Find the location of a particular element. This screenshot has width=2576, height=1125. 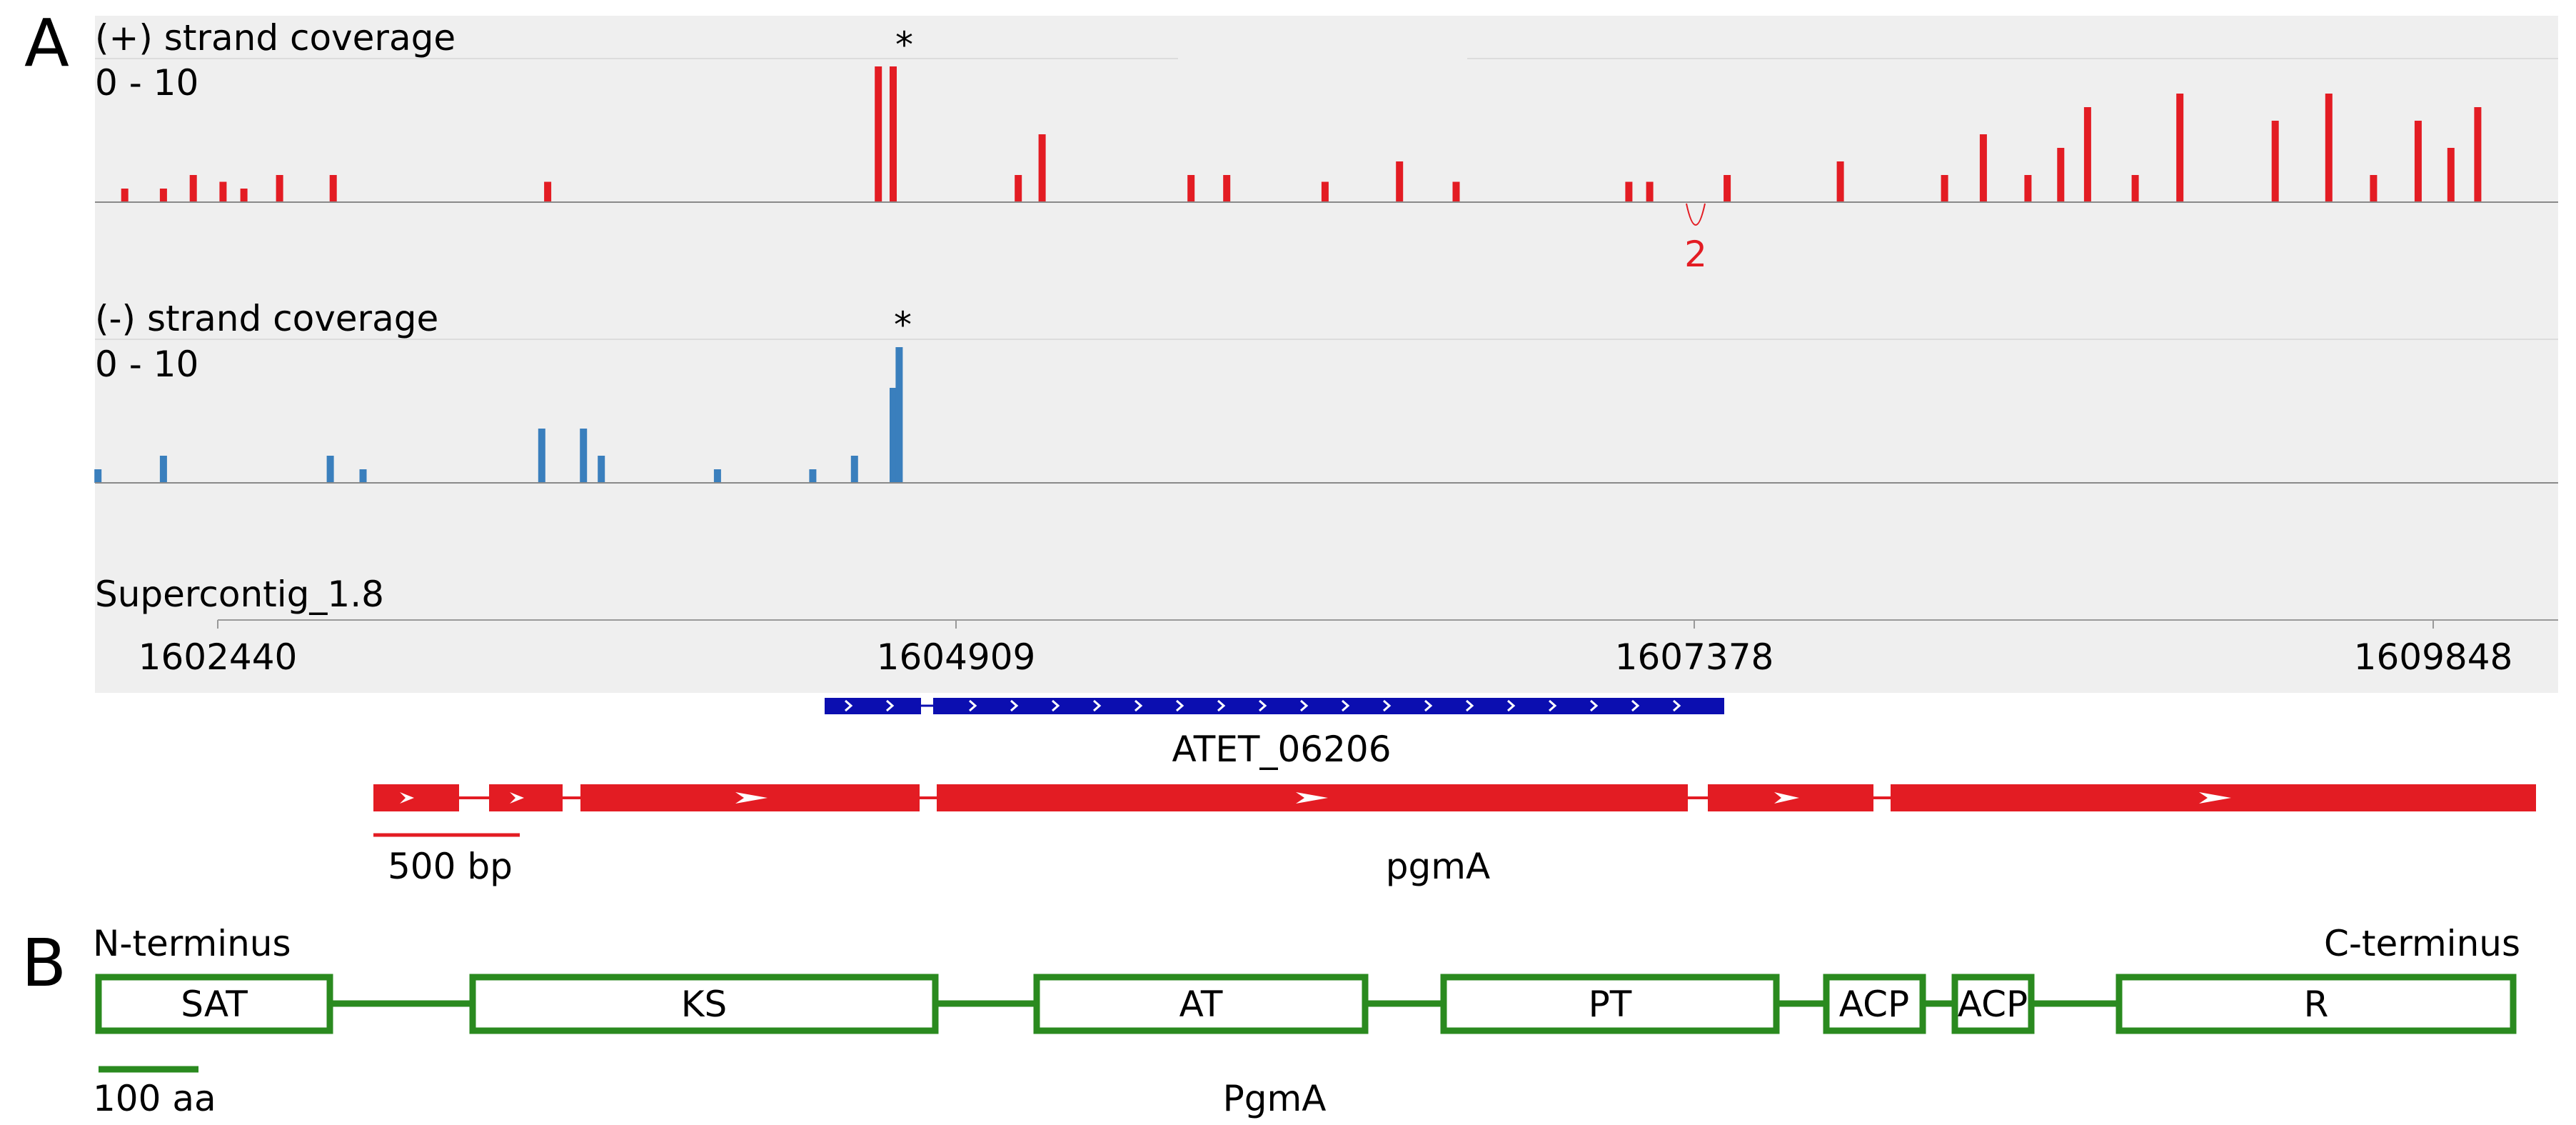

minus-coverage-bars is located at coordinates (499, 415).